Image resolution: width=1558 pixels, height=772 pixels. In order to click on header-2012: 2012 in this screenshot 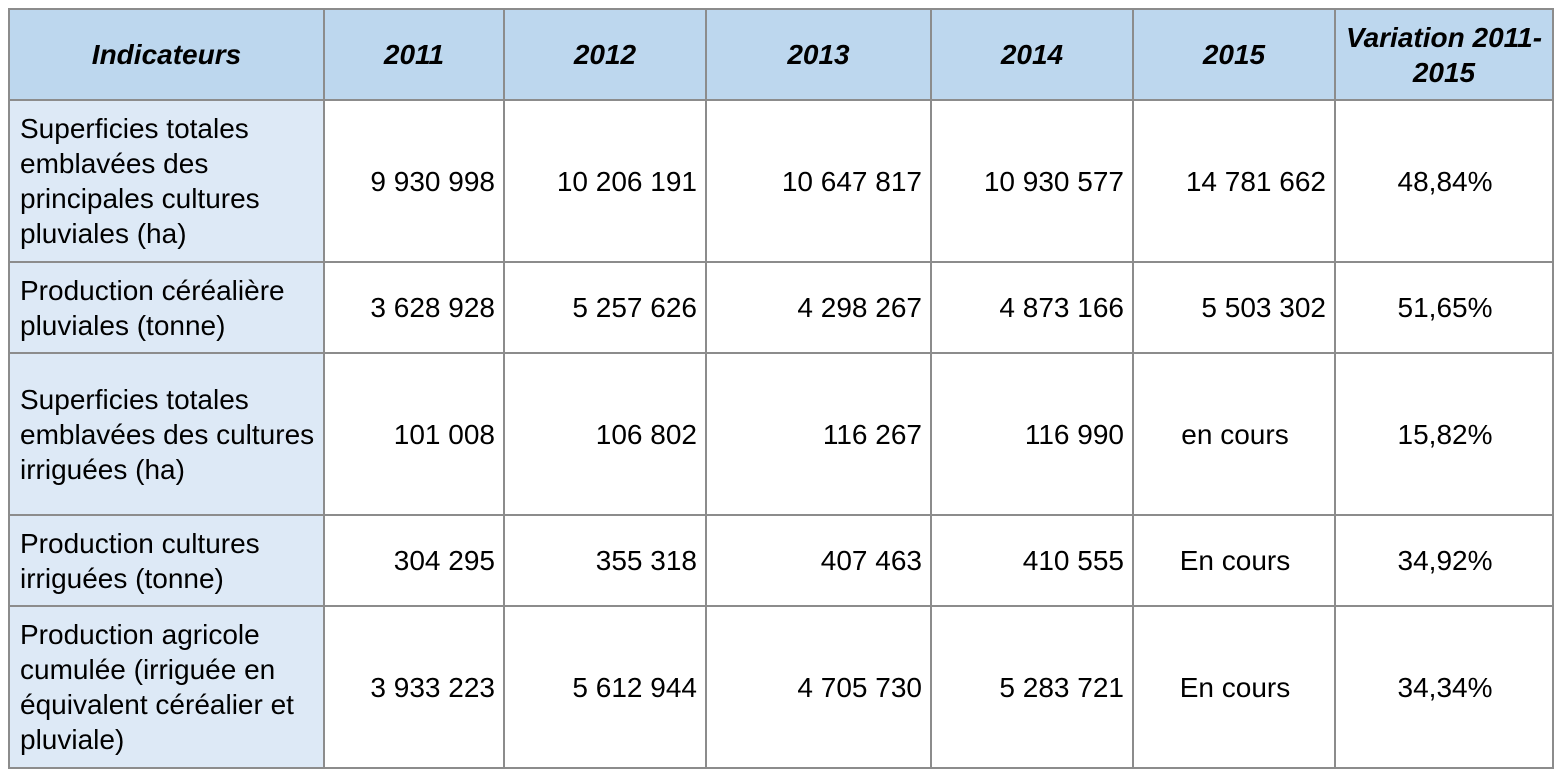, I will do `click(605, 54)`.